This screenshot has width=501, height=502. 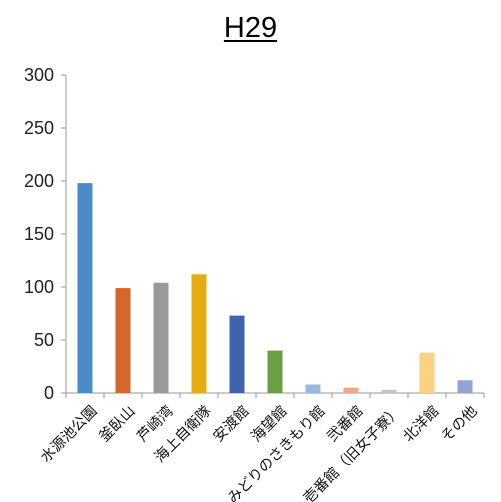 I want to click on y-tick-label: 0, so click(x=49, y=393).